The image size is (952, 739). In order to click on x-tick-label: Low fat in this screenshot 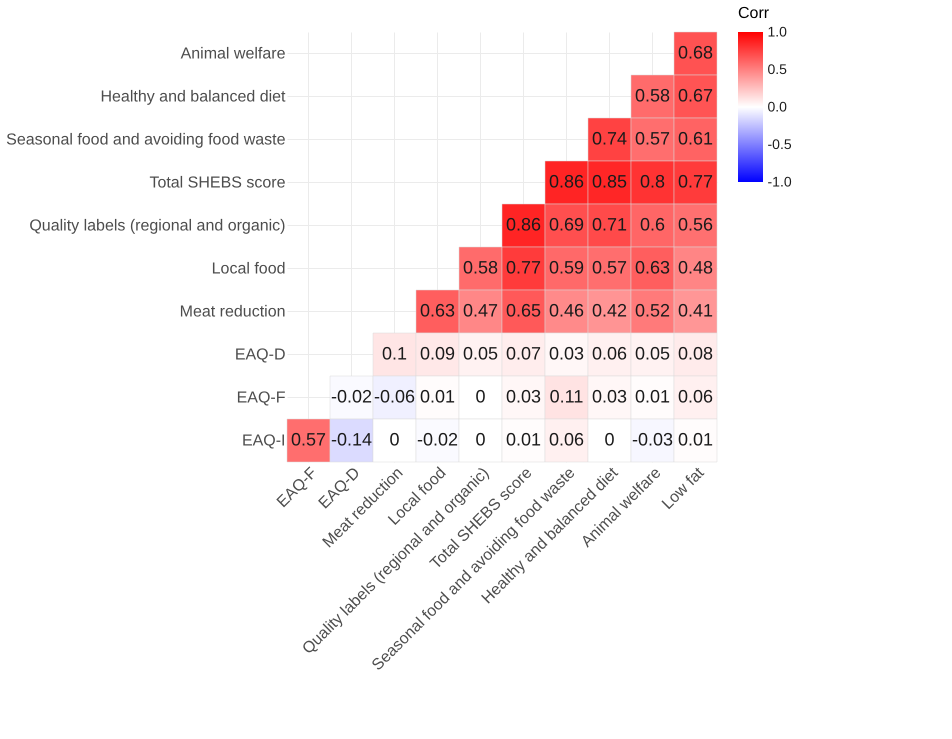, I will do `click(683, 489)`.